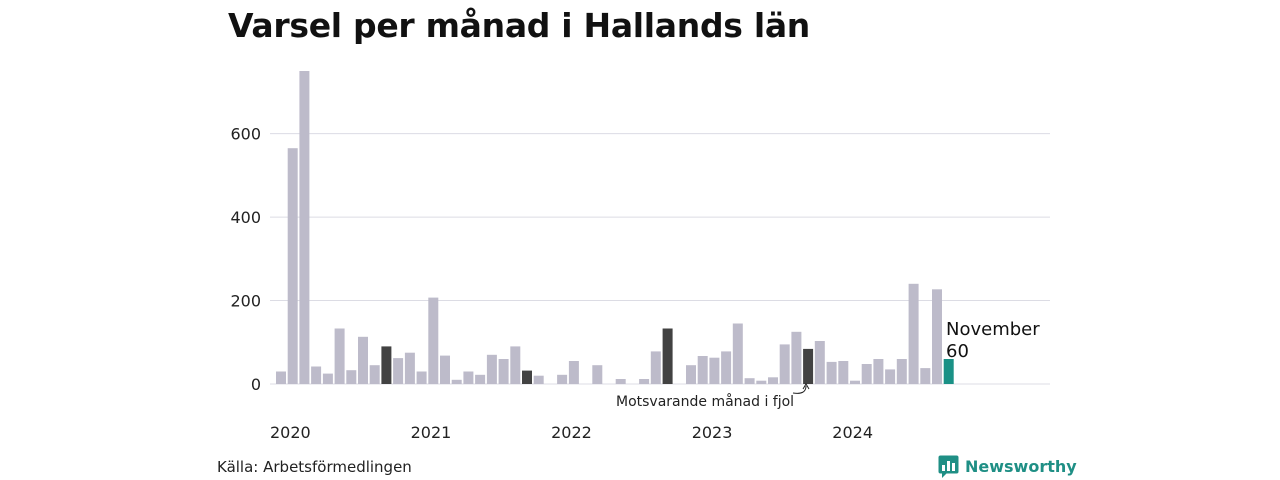  I want to click on brand-logo: Newsworthy, so click(1007, 466).